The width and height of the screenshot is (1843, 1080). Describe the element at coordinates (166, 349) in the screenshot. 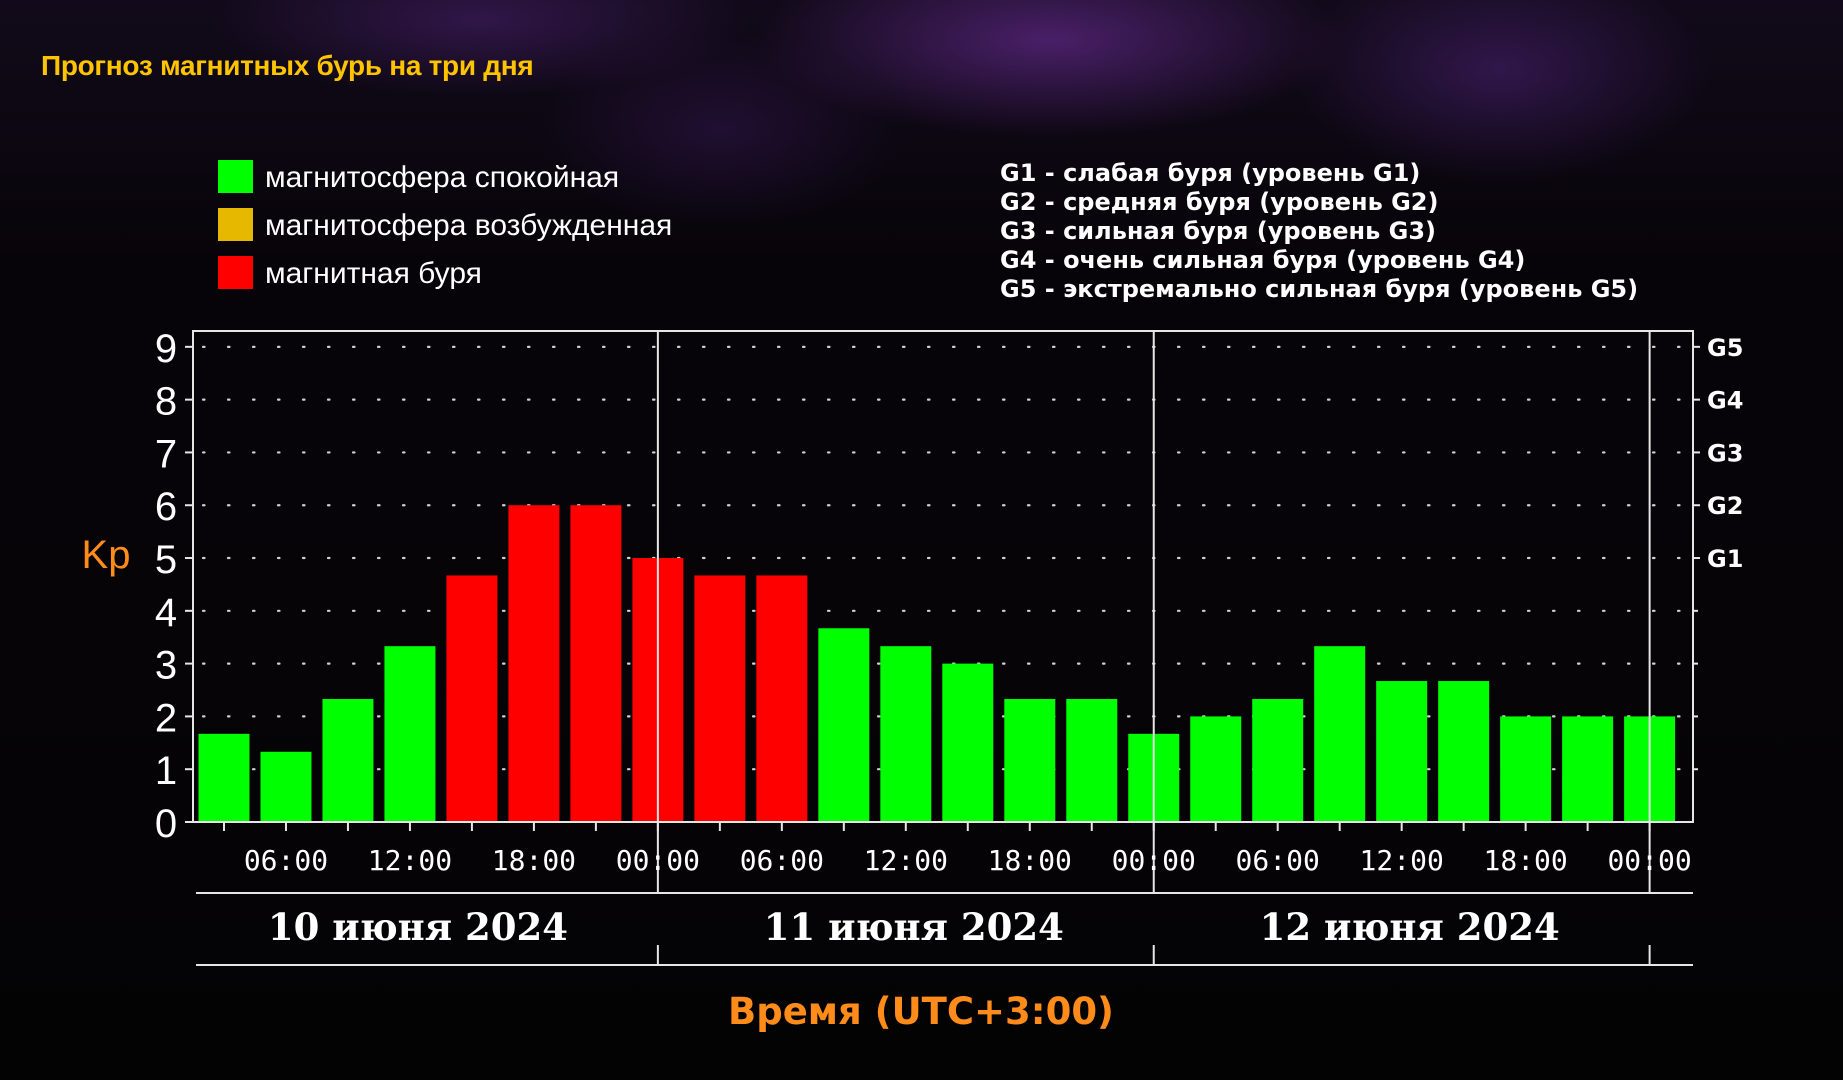

I see `y-tick-label: 9` at that location.